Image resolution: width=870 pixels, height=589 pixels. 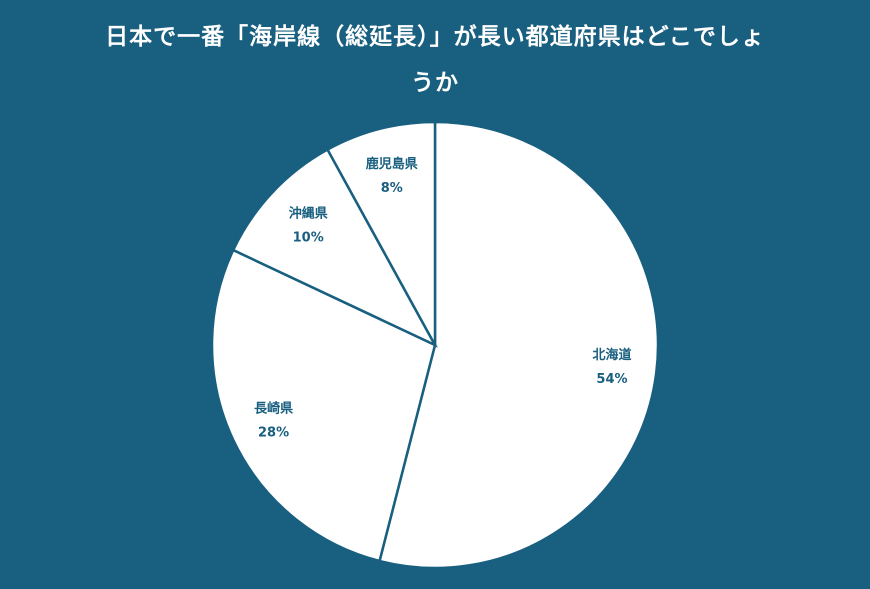 What do you see at coordinates (435, 60) in the screenshot?
I see `chart-title: 日本で一番「海岸線（総延長）」が長い都道府県はどこでしょうか` at bounding box center [435, 60].